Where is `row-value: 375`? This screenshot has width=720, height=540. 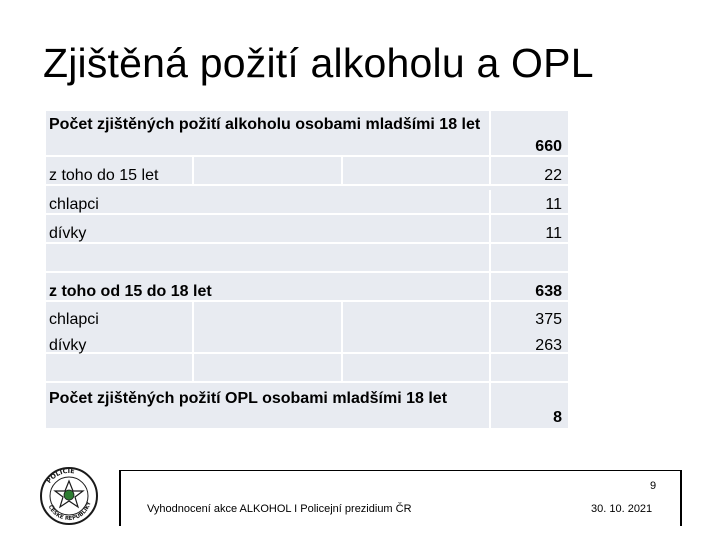 row-value: 375 is located at coordinates (548, 319).